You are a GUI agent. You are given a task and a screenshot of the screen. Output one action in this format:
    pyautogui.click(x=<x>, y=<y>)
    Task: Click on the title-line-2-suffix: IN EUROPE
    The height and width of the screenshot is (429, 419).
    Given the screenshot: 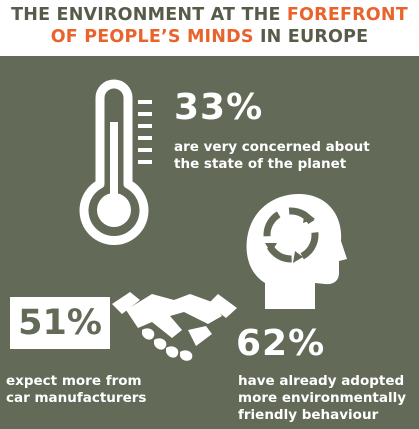 What is the action you would take?
    pyautogui.click(x=311, y=37)
    